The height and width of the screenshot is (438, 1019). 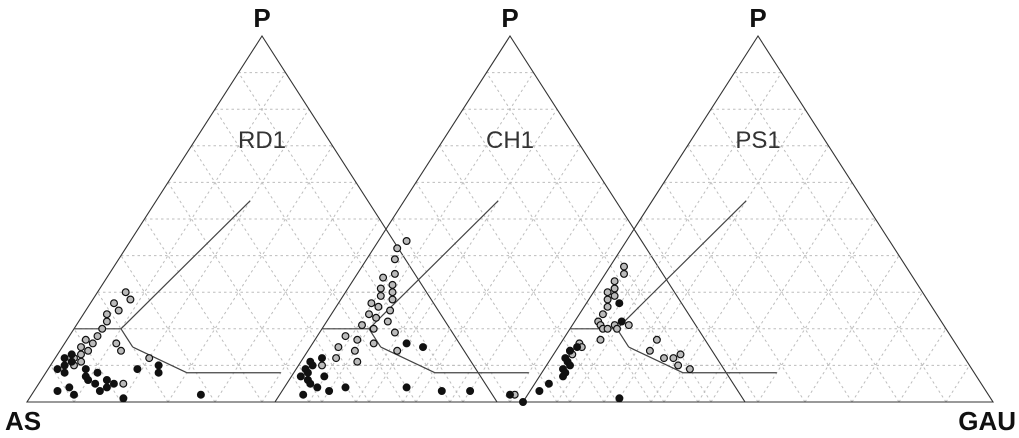 What do you see at coordinates (407, 318) in the screenshot?
I see `data-points` at bounding box center [407, 318].